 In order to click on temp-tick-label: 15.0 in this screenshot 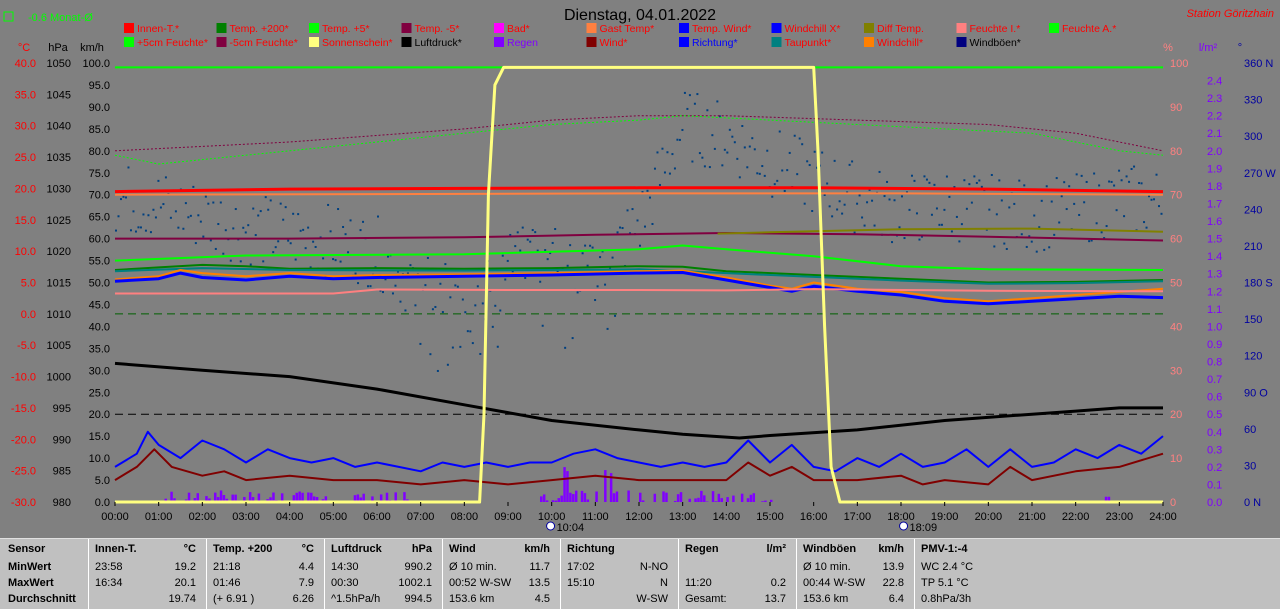, I will do `click(25, 221)`.